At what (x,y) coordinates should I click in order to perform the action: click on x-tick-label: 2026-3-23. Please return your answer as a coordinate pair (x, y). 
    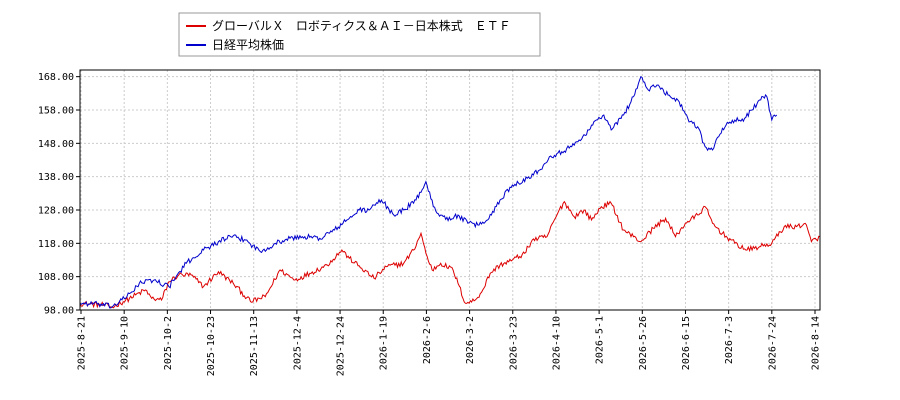
    Looking at the image, I should click on (513, 343).